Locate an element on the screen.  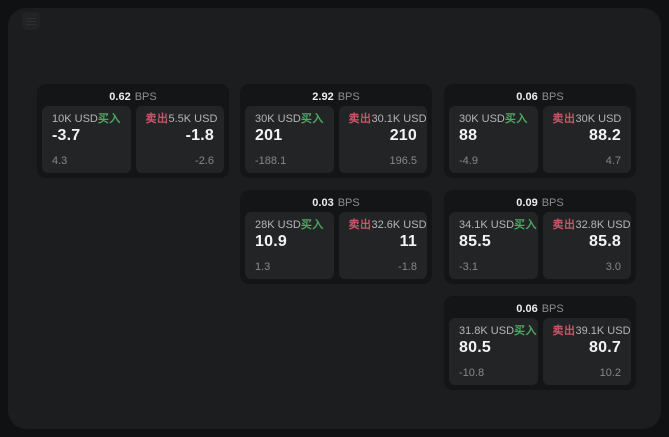
buy-panel: 30K USD 买入 201 -188.1 is located at coordinates (289, 139).